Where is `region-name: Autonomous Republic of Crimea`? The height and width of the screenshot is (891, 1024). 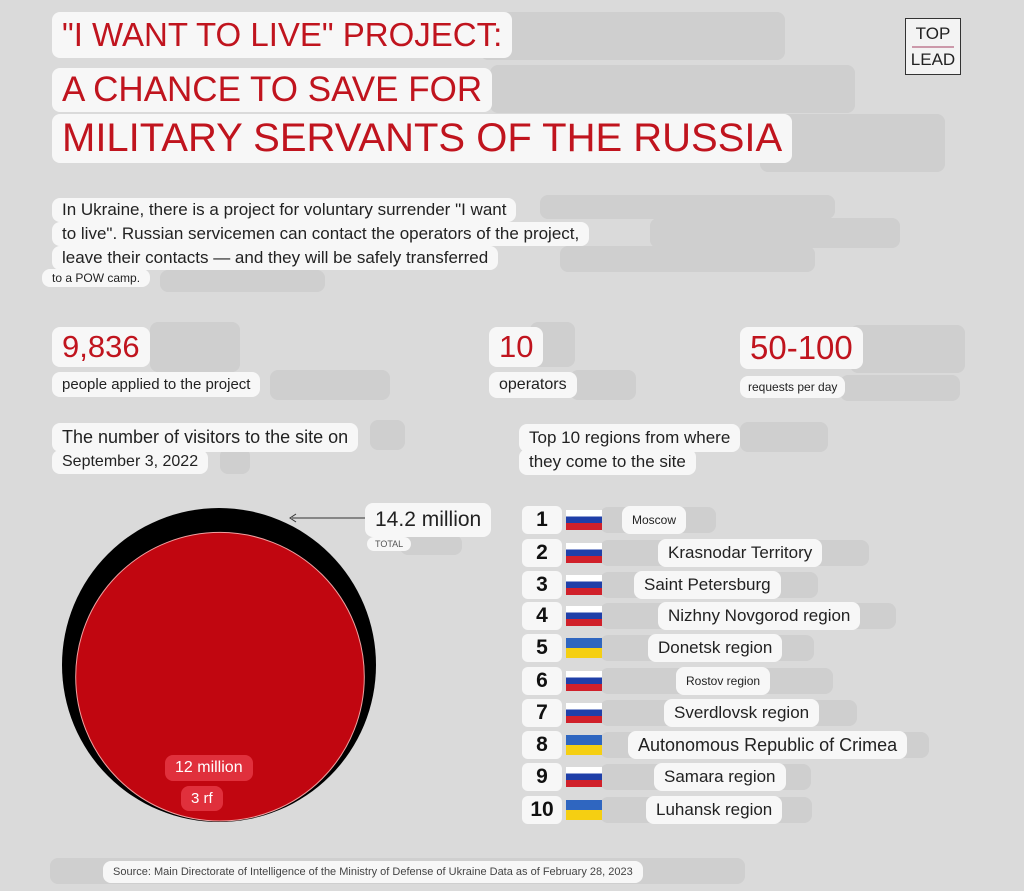 region-name: Autonomous Republic of Crimea is located at coordinates (768, 745).